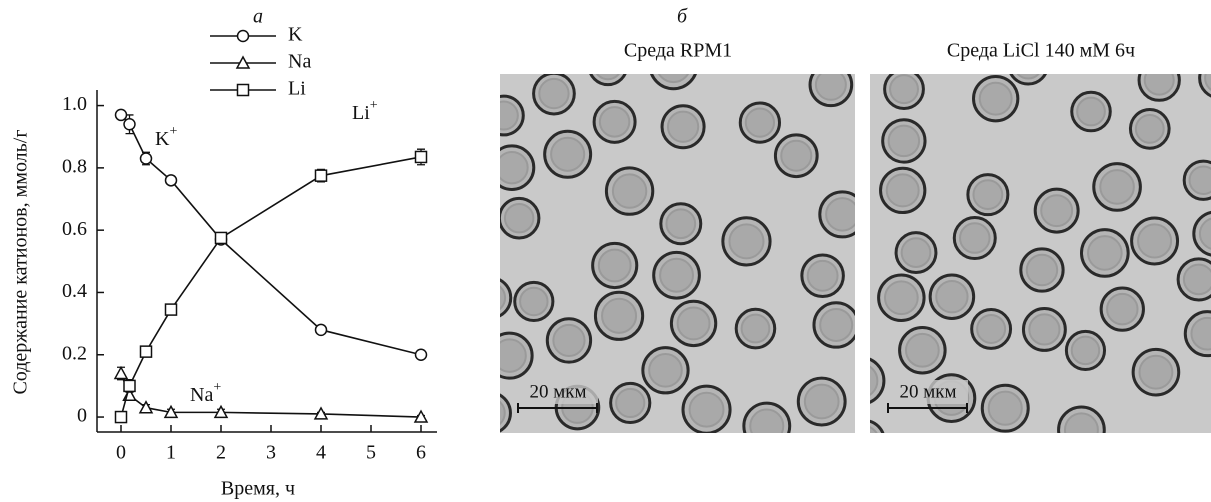 This screenshot has width=1211, height=502. Describe the element at coordinates (678, 51) in the screenshot. I see `image-title: Среда RPM1` at that location.